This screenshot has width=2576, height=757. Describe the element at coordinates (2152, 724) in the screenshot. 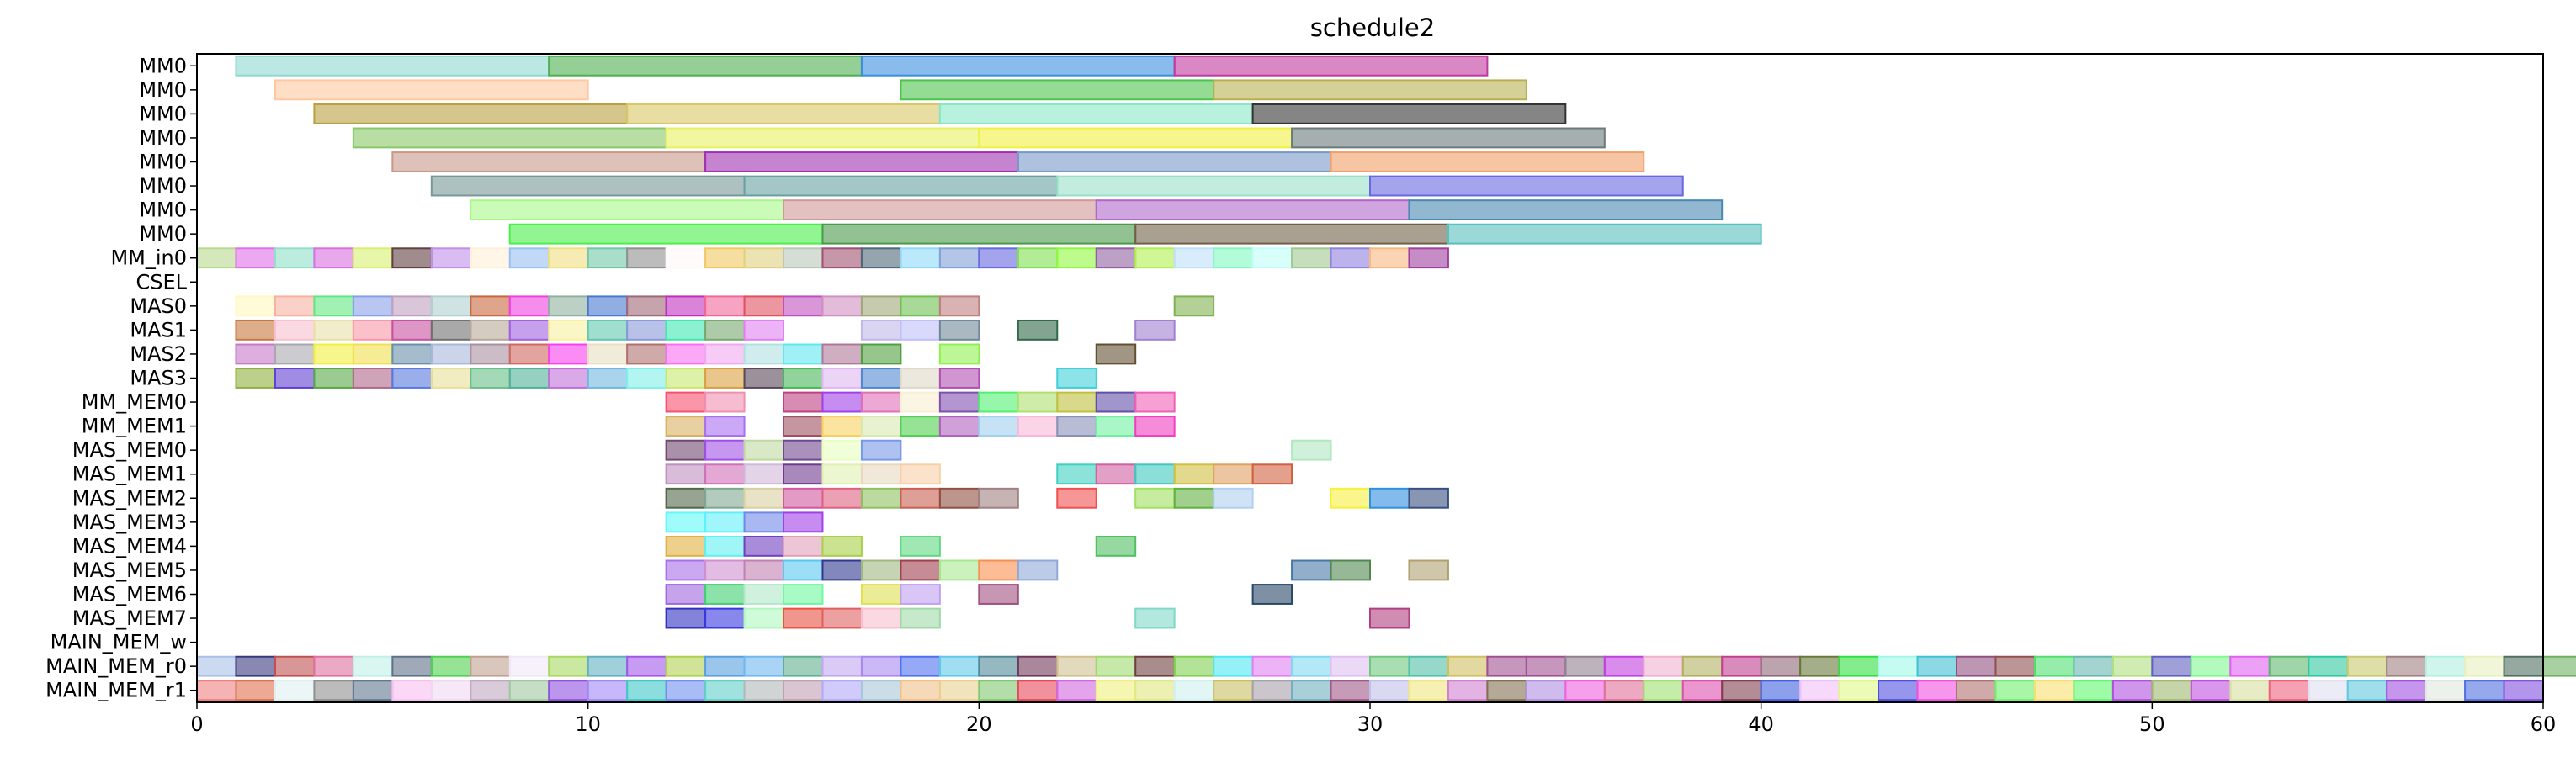

I see `x-tick-label: 50` at that location.